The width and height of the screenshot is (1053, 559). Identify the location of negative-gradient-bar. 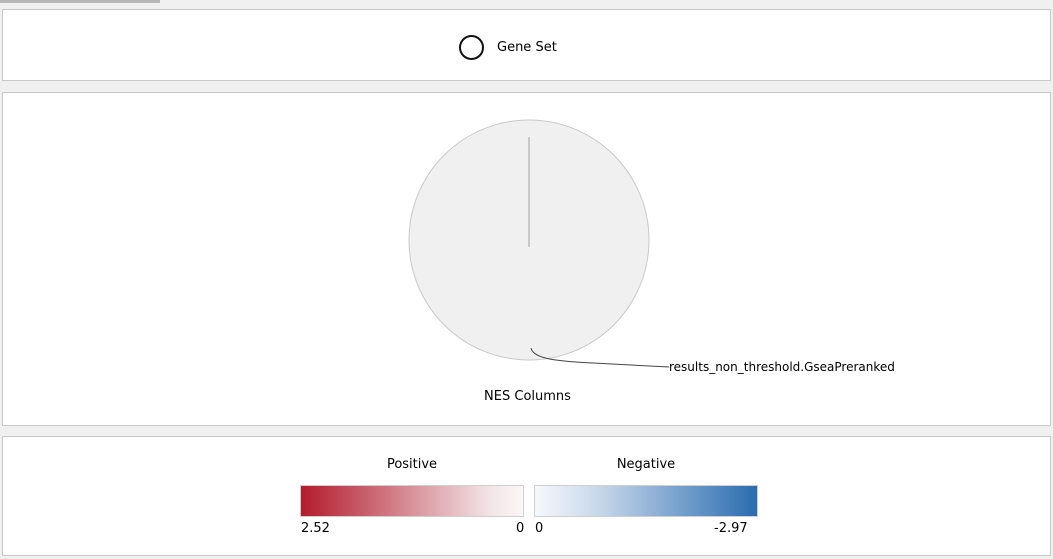
(646, 501).